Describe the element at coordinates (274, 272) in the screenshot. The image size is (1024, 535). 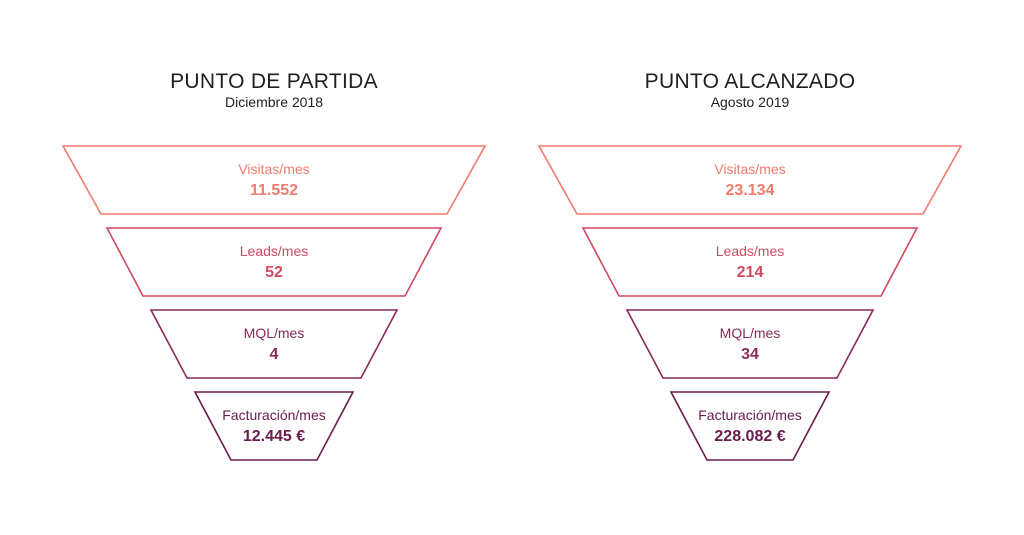
I see `stage-value-leads: 52` at that location.